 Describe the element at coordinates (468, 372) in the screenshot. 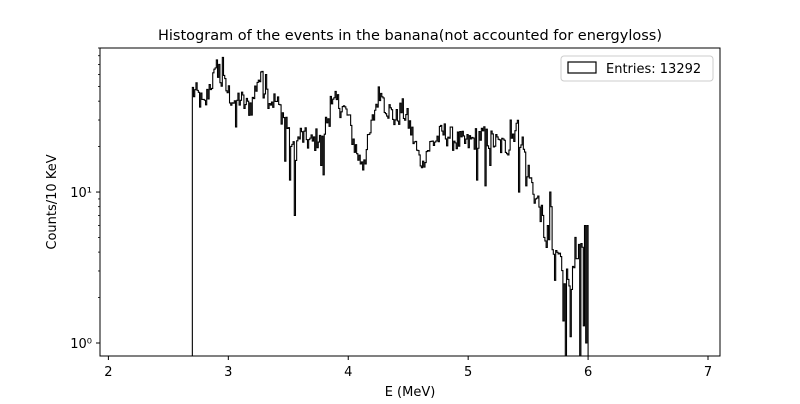

I see `x-tick-label: 5` at that location.